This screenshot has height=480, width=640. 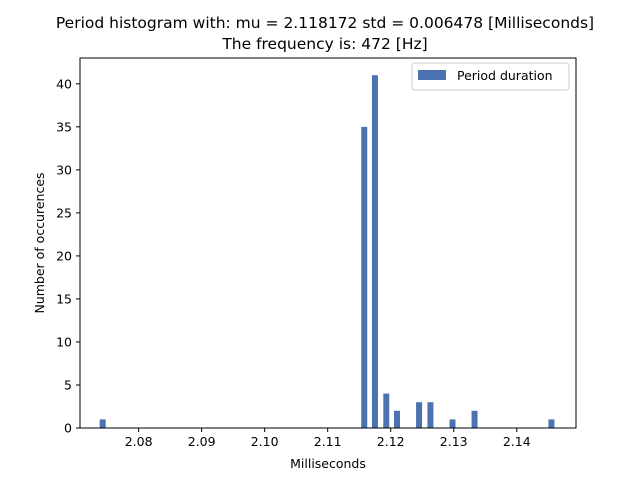 What do you see at coordinates (324, 44) in the screenshot?
I see `chart-subtitle: The frequency is: 472 [Hz]` at bounding box center [324, 44].